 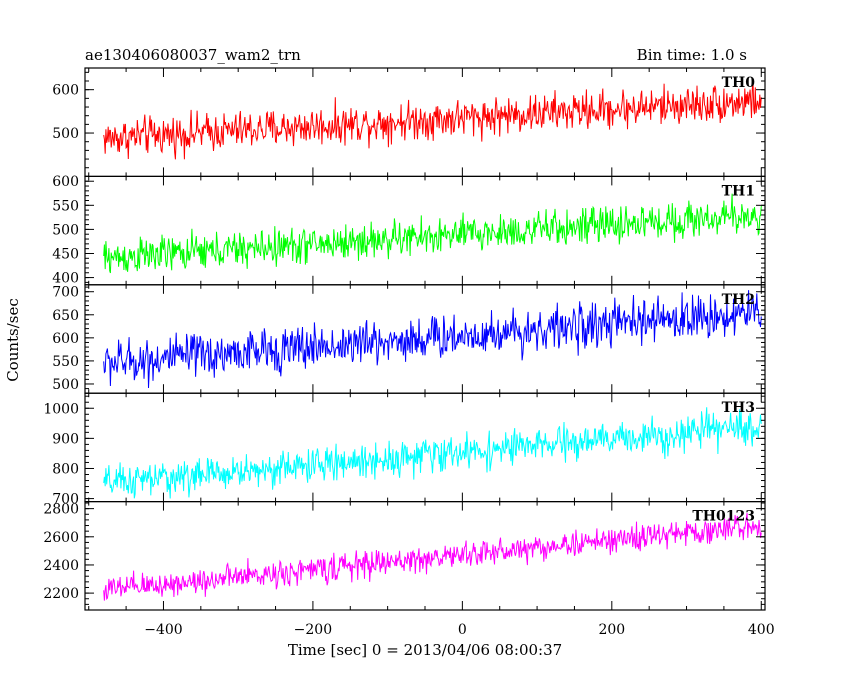 I want to click on y-tick-label-th2-700: 700, so click(x=65, y=293).